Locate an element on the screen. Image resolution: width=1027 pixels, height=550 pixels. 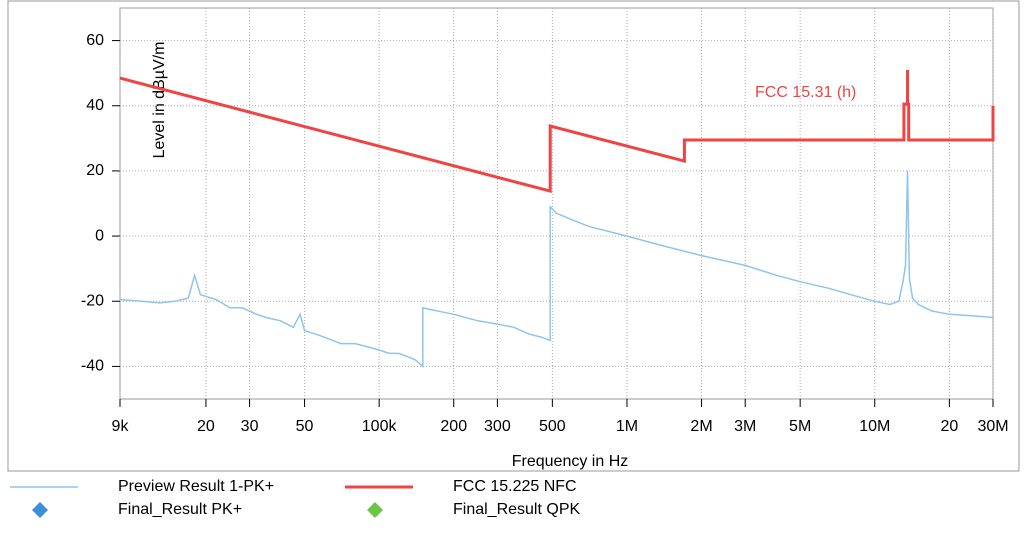
x-tick-label: 5M is located at coordinates (800, 426).